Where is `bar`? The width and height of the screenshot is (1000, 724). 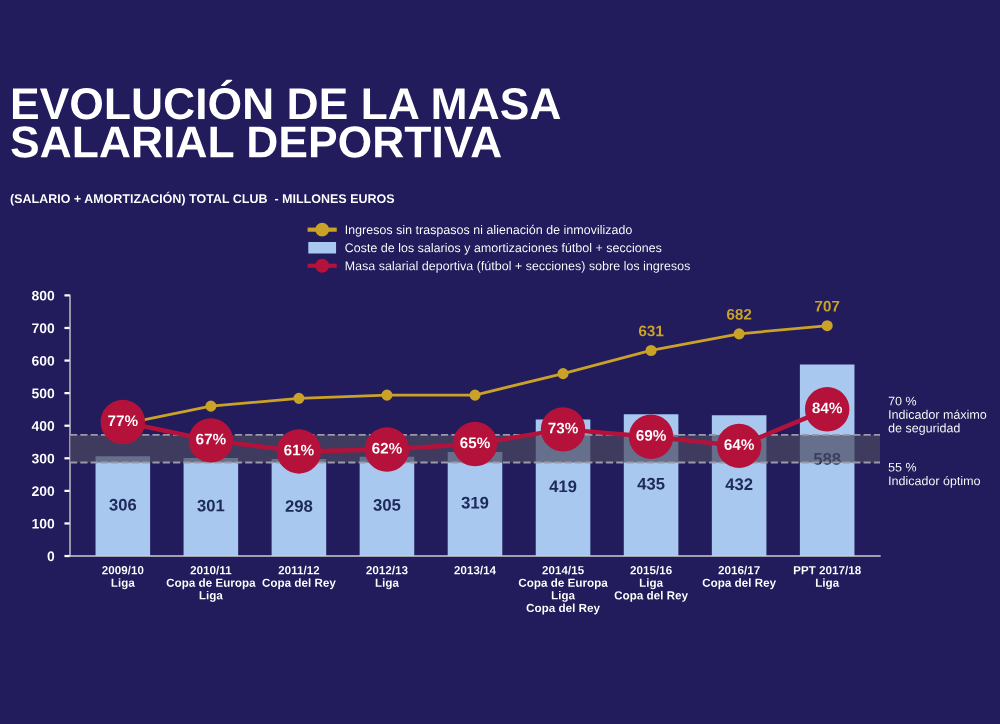 bar is located at coordinates (211, 507).